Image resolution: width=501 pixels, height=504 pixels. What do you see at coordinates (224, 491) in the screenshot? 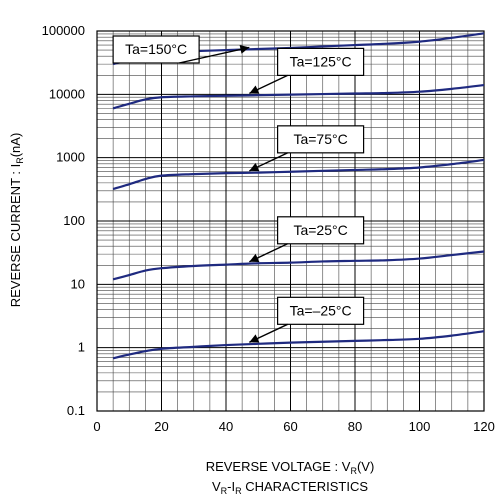
I see `caption-subscript-a: R` at bounding box center [224, 491].